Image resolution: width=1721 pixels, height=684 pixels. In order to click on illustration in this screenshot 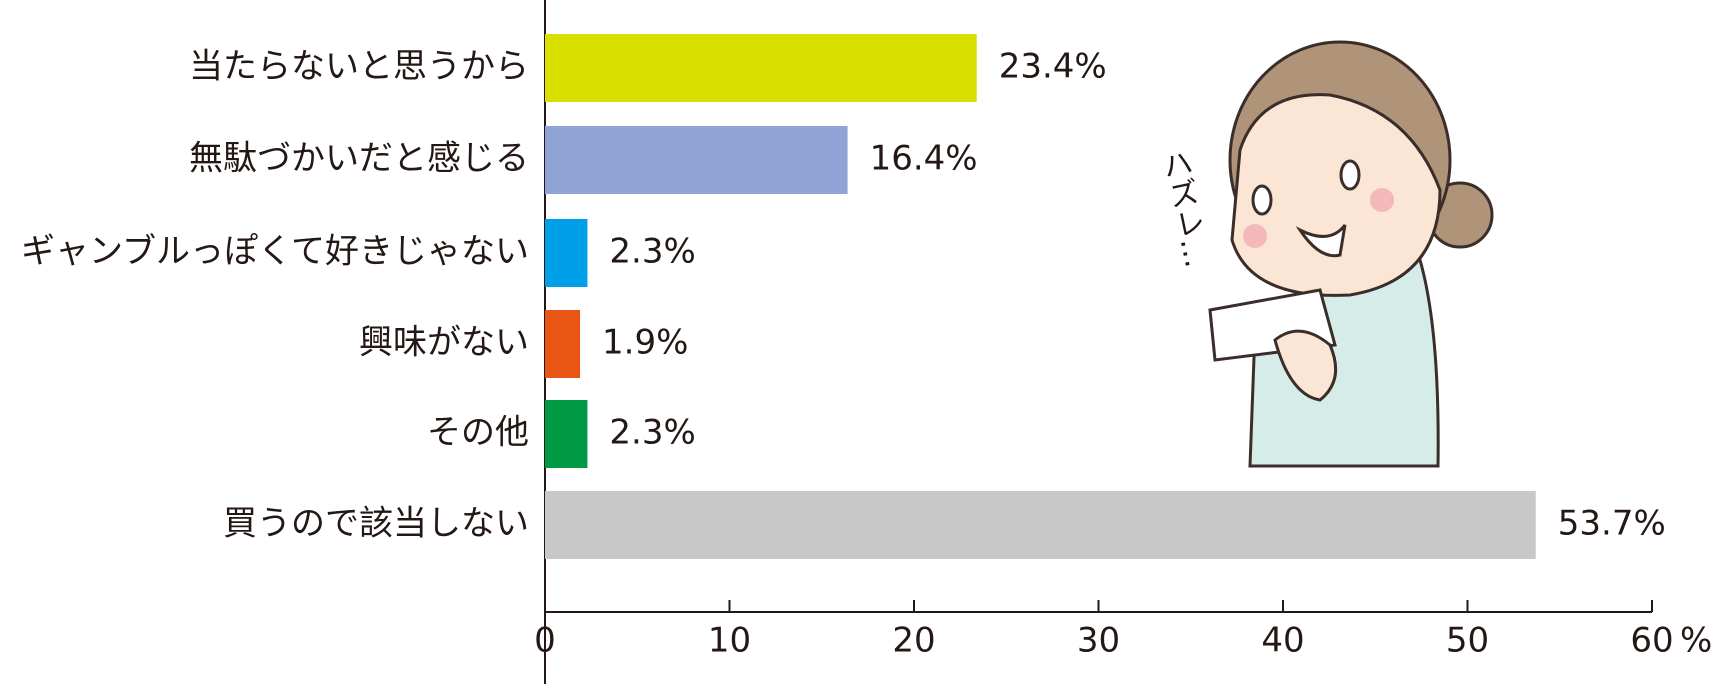, I will do `click(1351, 254)`.